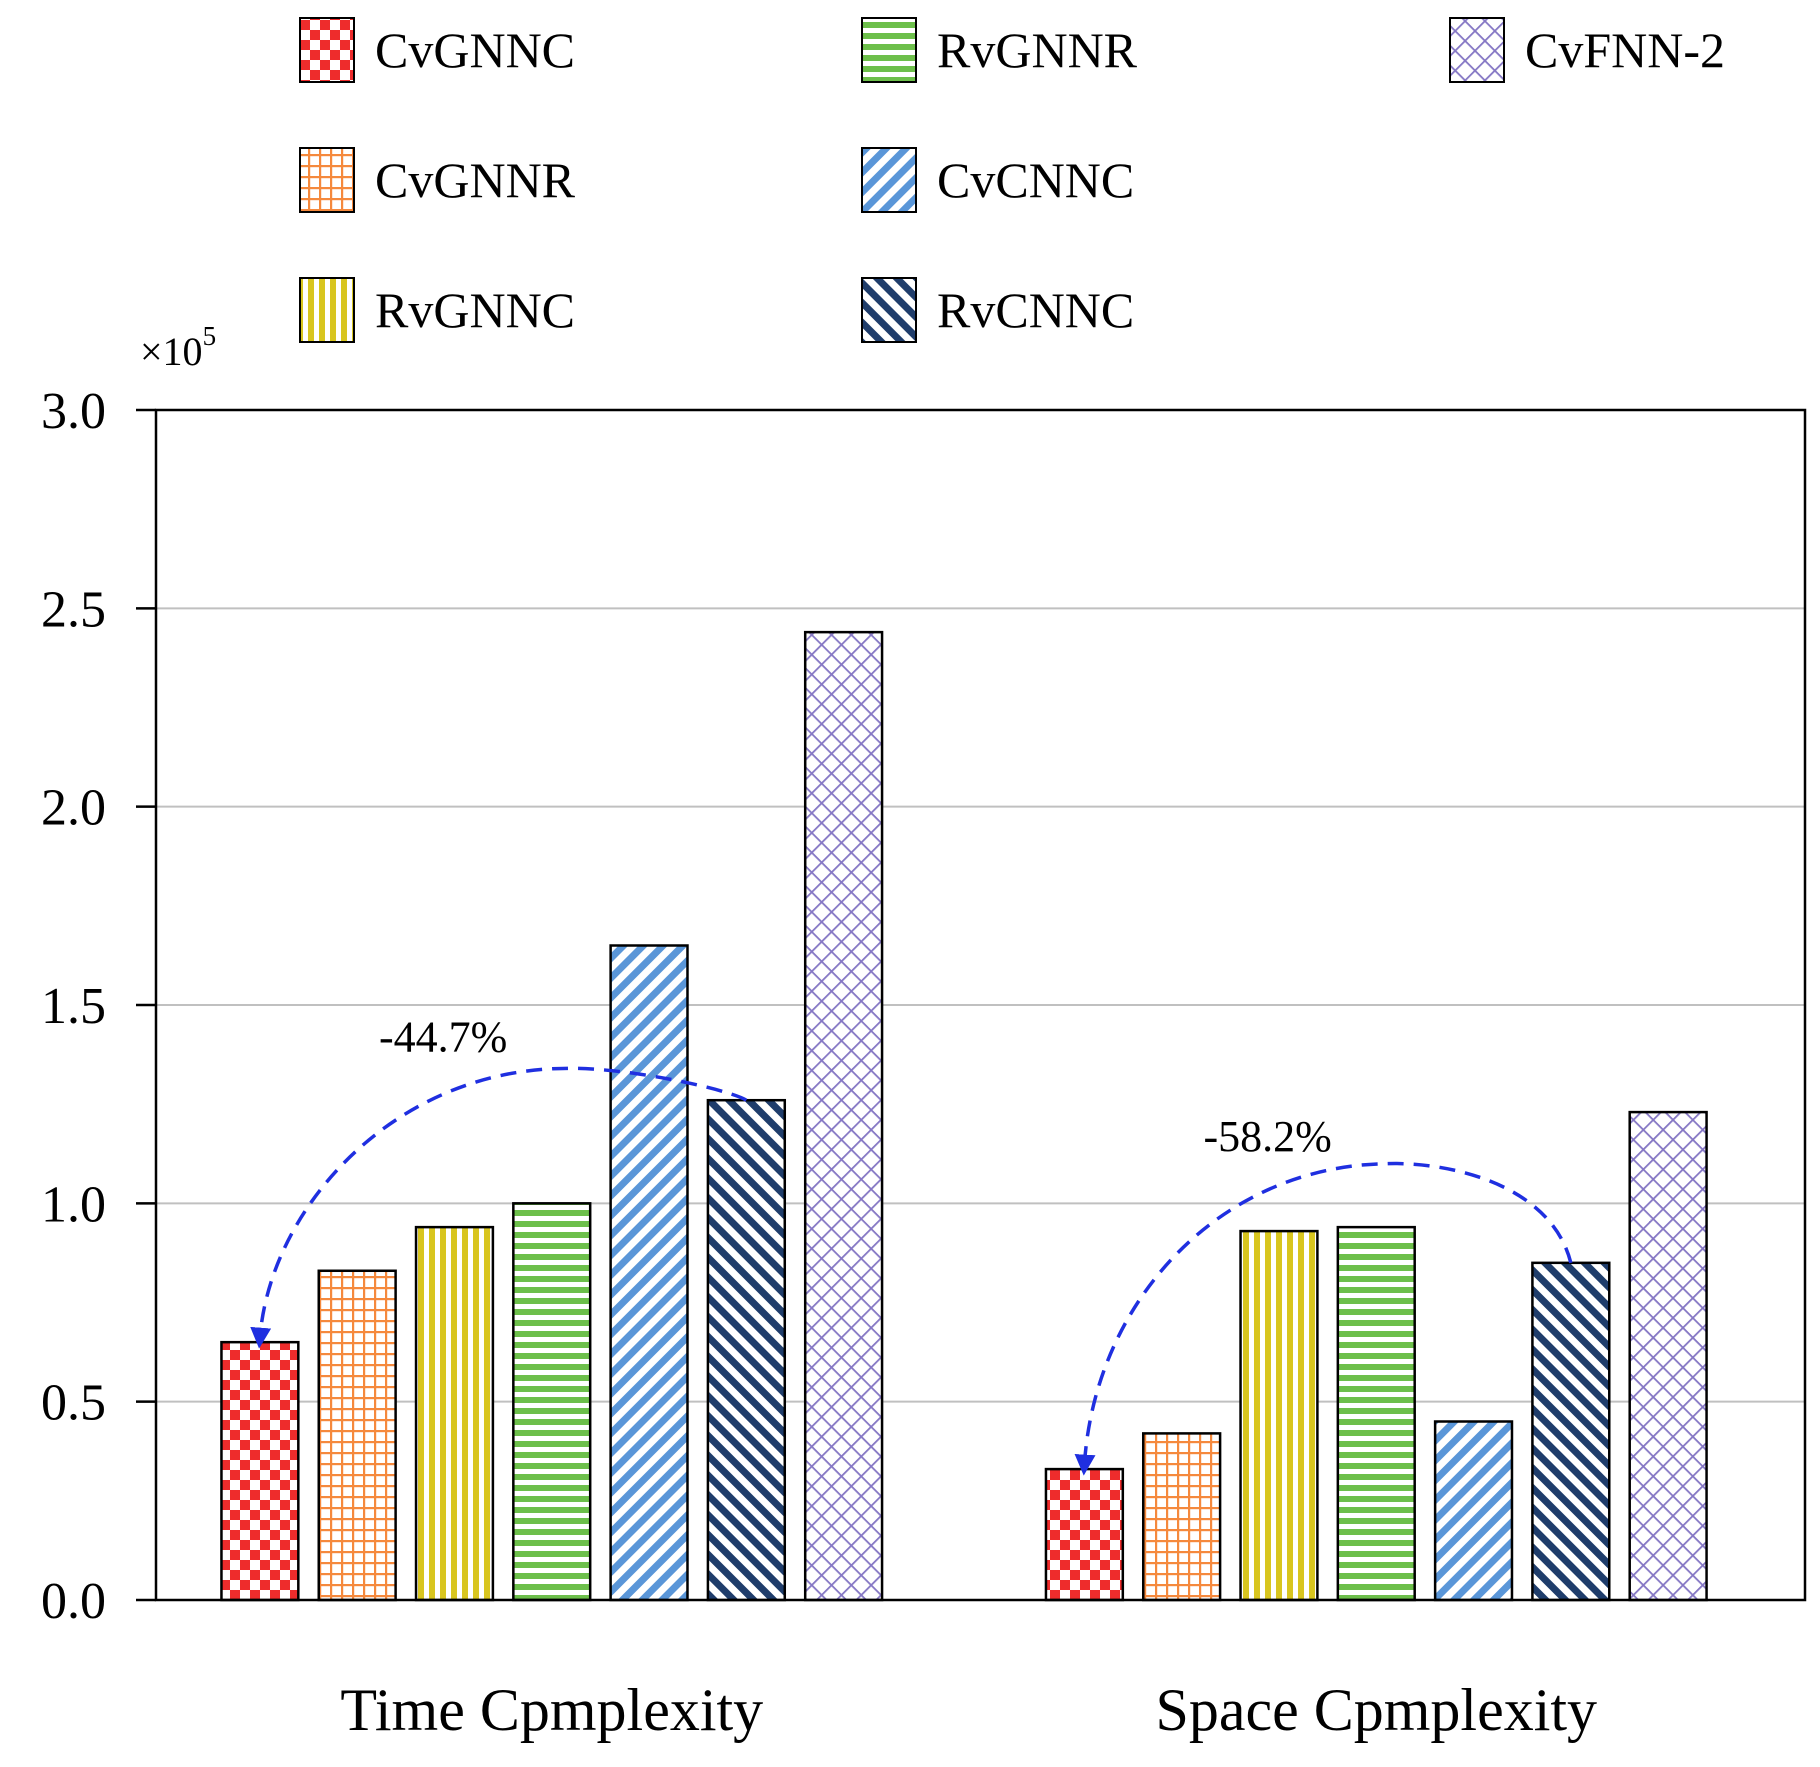  What do you see at coordinates (260, 1471) in the screenshot?
I see `bar-cvgnnc-time-cpmplexity` at bounding box center [260, 1471].